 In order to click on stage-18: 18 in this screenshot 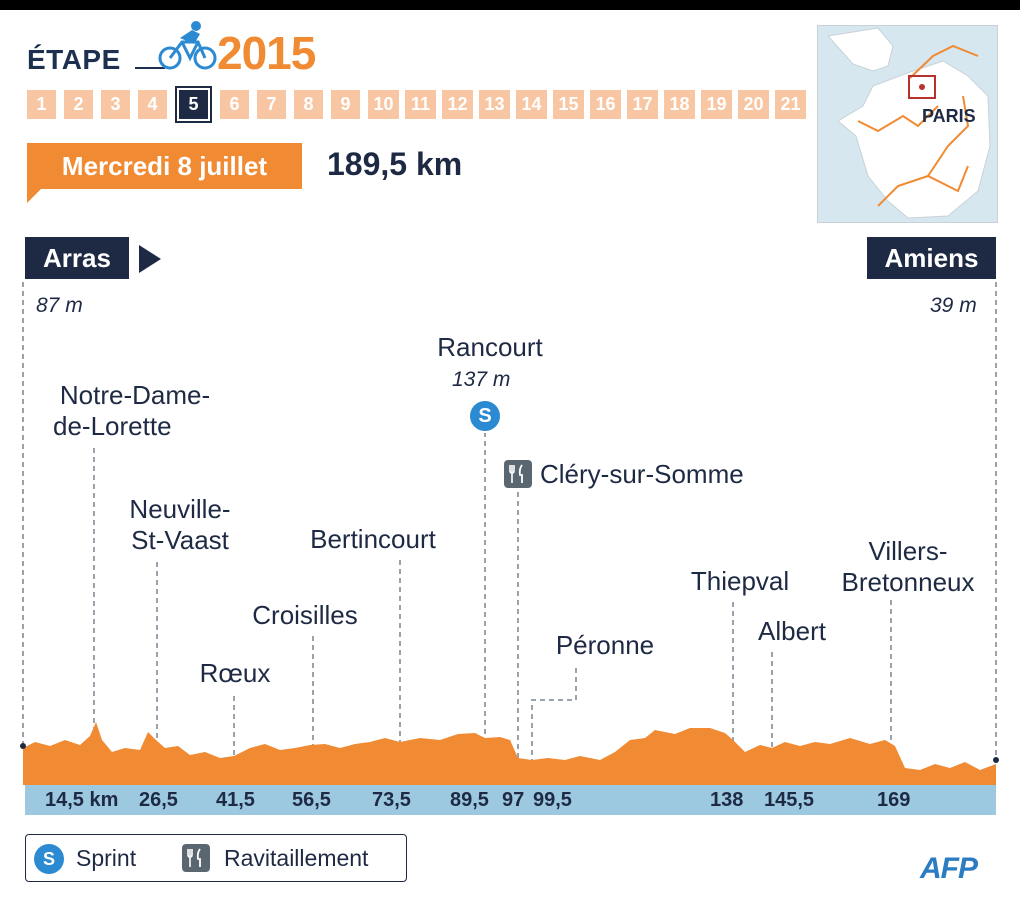, I will do `click(679, 104)`.